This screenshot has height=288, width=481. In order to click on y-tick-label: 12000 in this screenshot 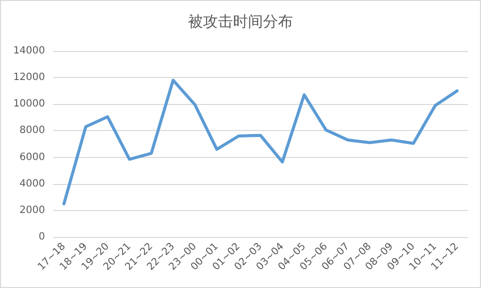, I will do `click(29, 78)`.